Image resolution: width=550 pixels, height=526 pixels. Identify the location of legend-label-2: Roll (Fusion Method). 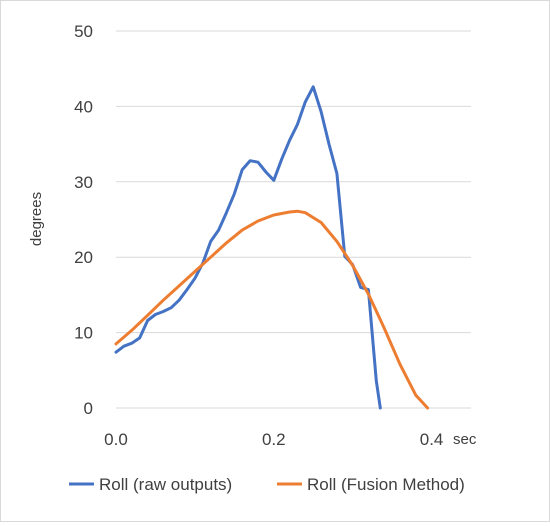
(386, 484).